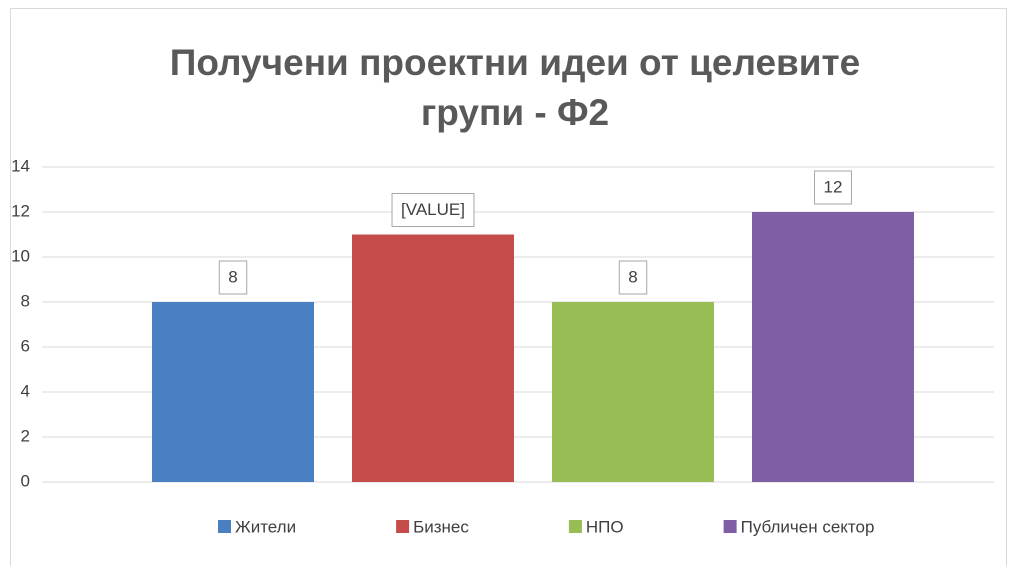 This screenshot has width=1011, height=566. I want to click on y-tick-label: 0, so click(25, 480).